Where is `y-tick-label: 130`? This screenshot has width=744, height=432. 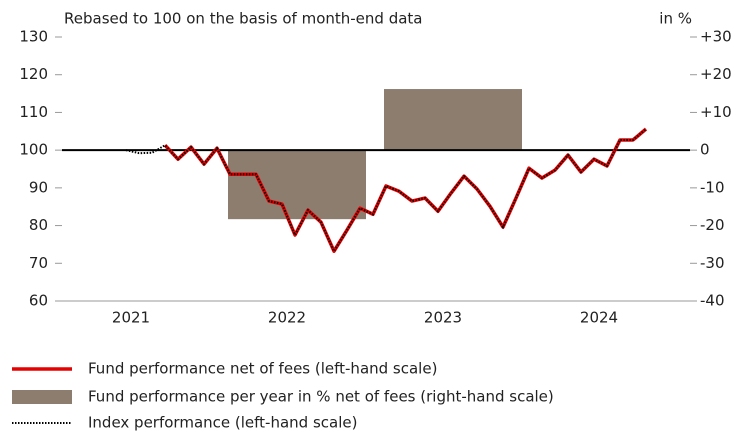
y-tick-label: 130 is located at coordinates (33, 37).